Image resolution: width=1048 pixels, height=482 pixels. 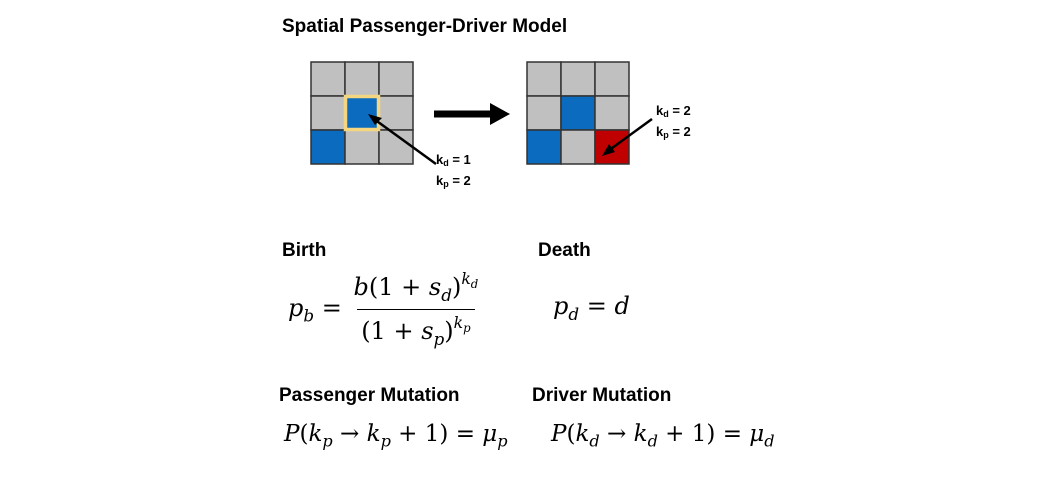 I want to click on death-heading: Death, so click(x=564, y=250).